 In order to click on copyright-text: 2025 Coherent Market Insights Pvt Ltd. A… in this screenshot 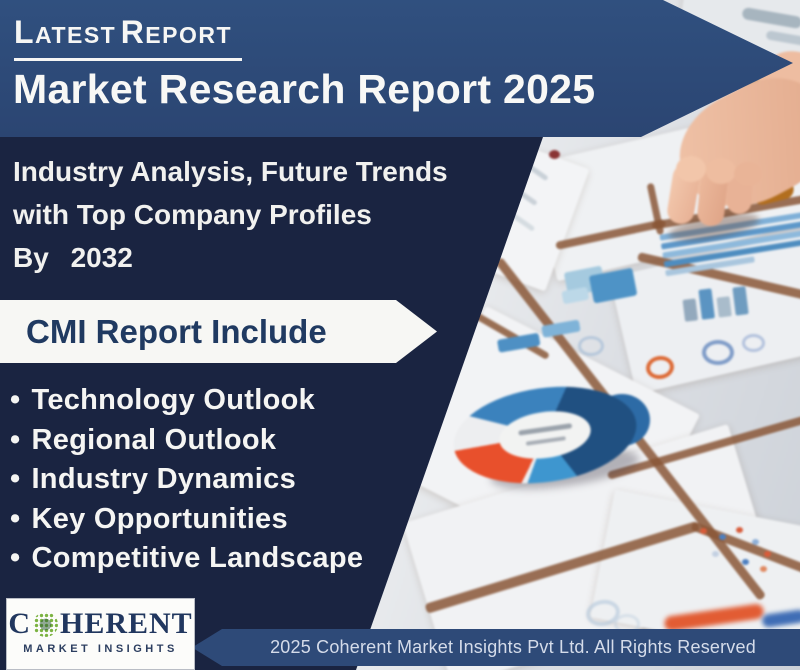, I will do `click(513, 647)`.